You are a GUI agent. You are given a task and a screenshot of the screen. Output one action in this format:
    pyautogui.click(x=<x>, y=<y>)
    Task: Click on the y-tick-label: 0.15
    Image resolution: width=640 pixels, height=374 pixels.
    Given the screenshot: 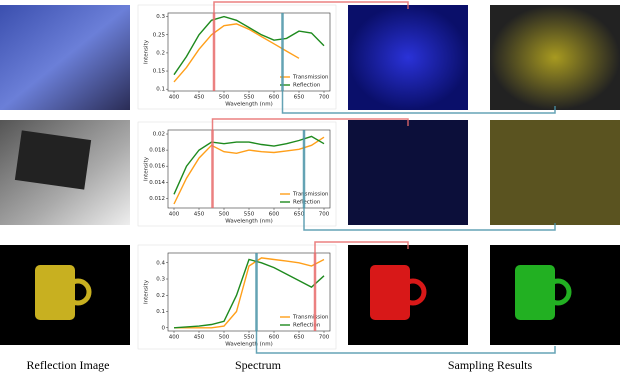 What is the action you would take?
    pyautogui.click(x=159, y=72)
    